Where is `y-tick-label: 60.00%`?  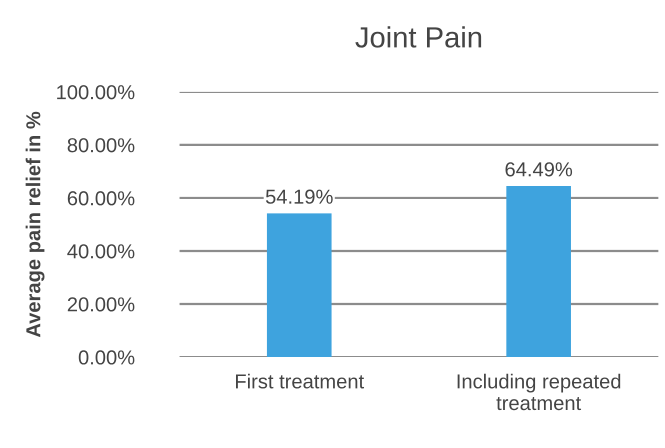 y-tick-label: 60.00% is located at coordinates (101, 198).